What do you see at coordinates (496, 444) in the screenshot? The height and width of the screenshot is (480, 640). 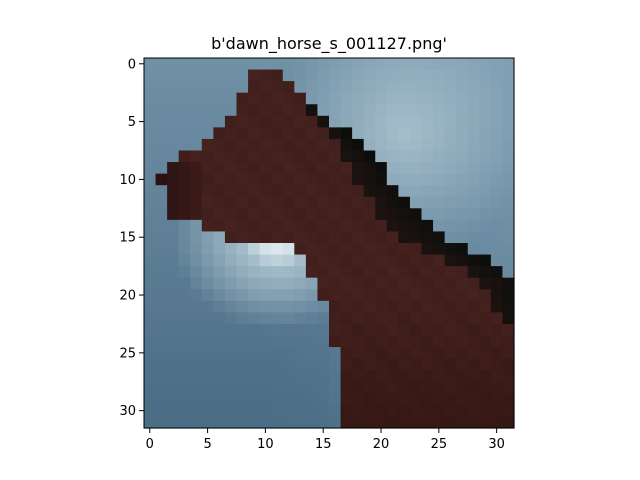 I see `x-tick-label: 30` at bounding box center [496, 444].